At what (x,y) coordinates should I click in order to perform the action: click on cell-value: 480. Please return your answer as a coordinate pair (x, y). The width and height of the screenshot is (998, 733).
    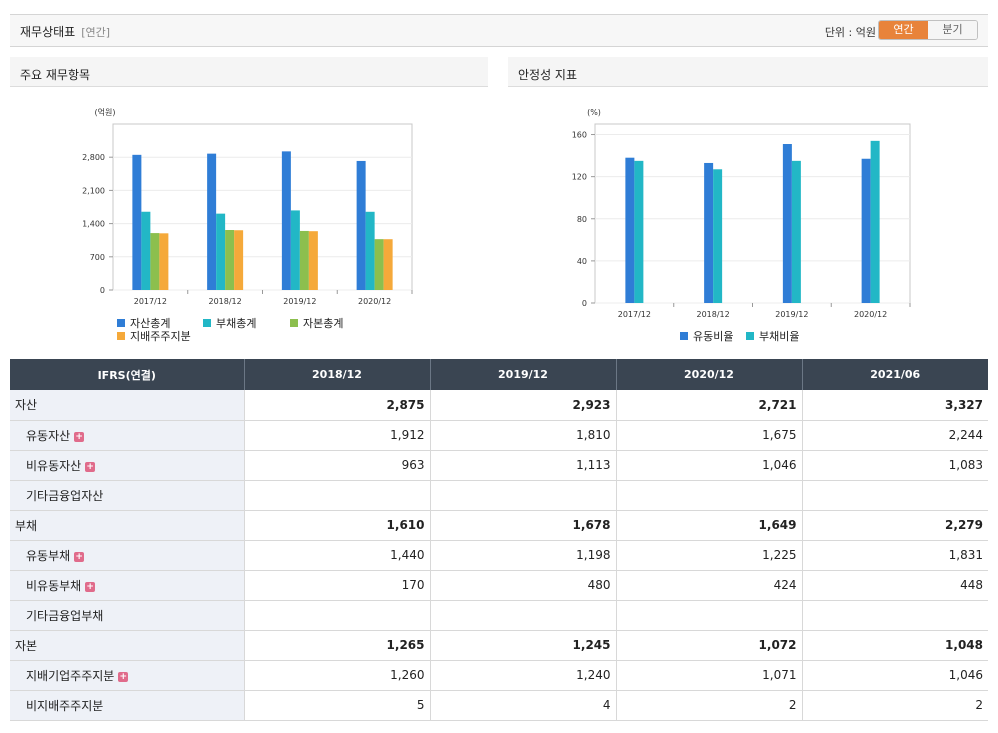
    Looking at the image, I should click on (522, 585).